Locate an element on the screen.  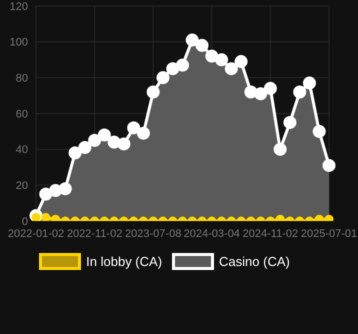
y-tick-label: 100 is located at coordinates (19, 42).